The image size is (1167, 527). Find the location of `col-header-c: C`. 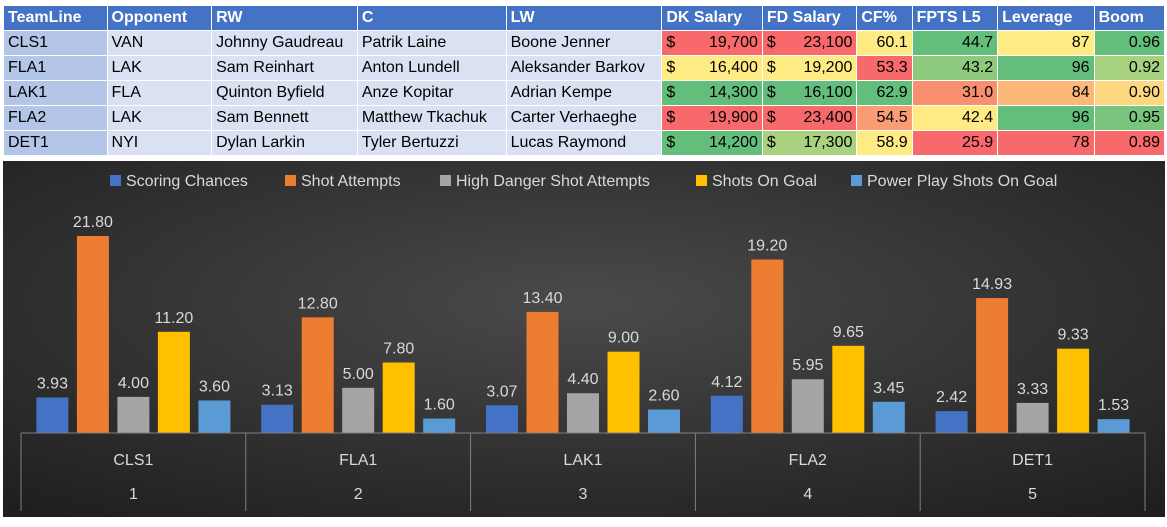

col-header-c: C is located at coordinates (431, 18).